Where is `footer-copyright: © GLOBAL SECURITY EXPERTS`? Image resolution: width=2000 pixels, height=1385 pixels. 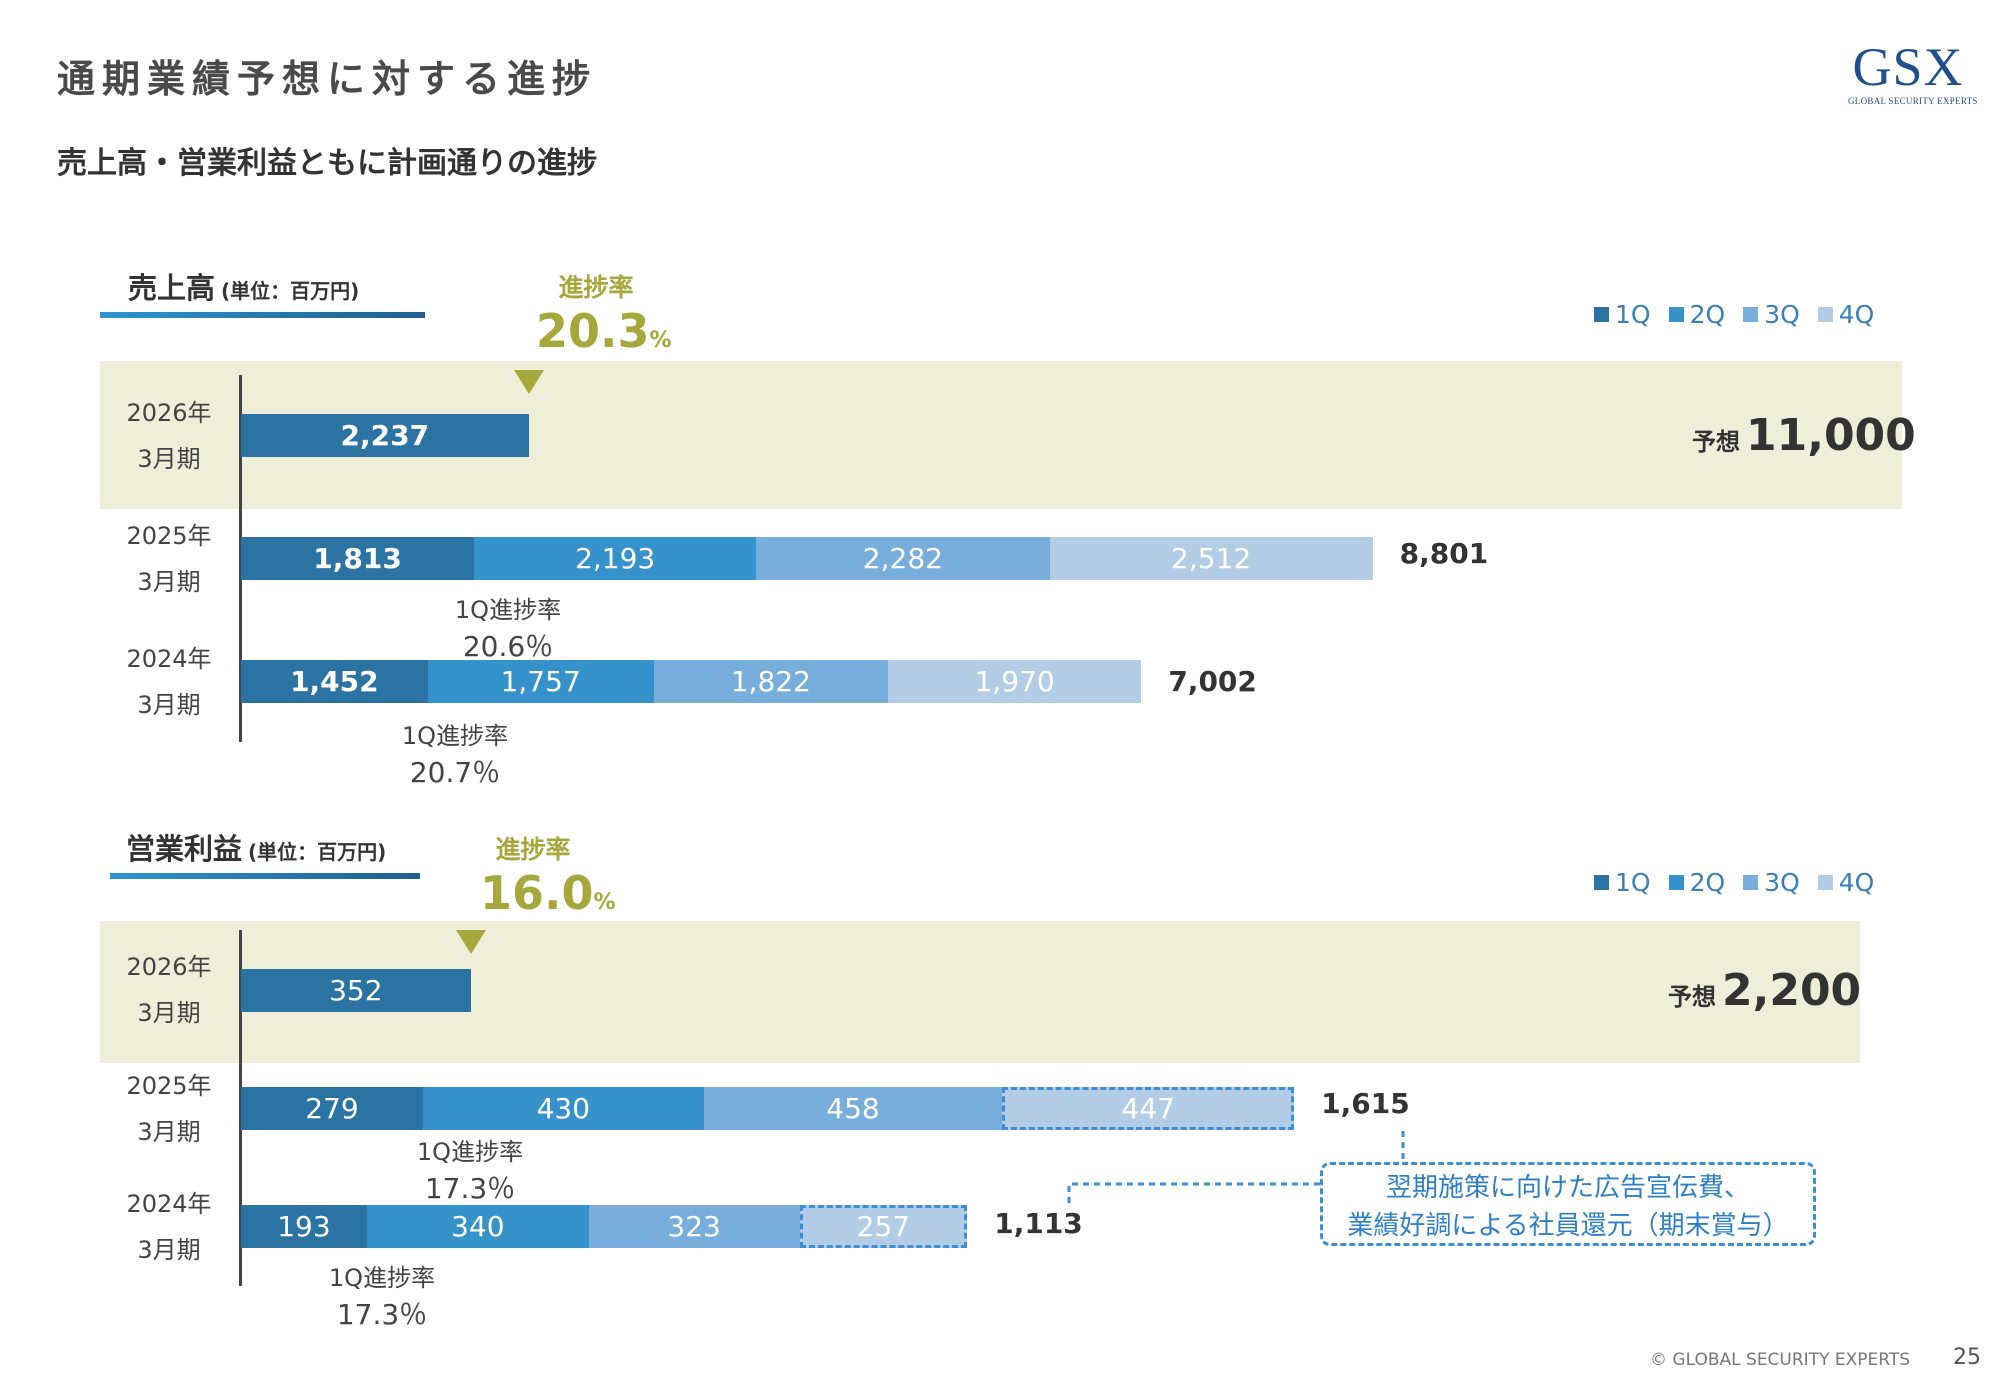 footer-copyright: © GLOBAL SECURITY EXPERTS is located at coordinates (1780, 1360).